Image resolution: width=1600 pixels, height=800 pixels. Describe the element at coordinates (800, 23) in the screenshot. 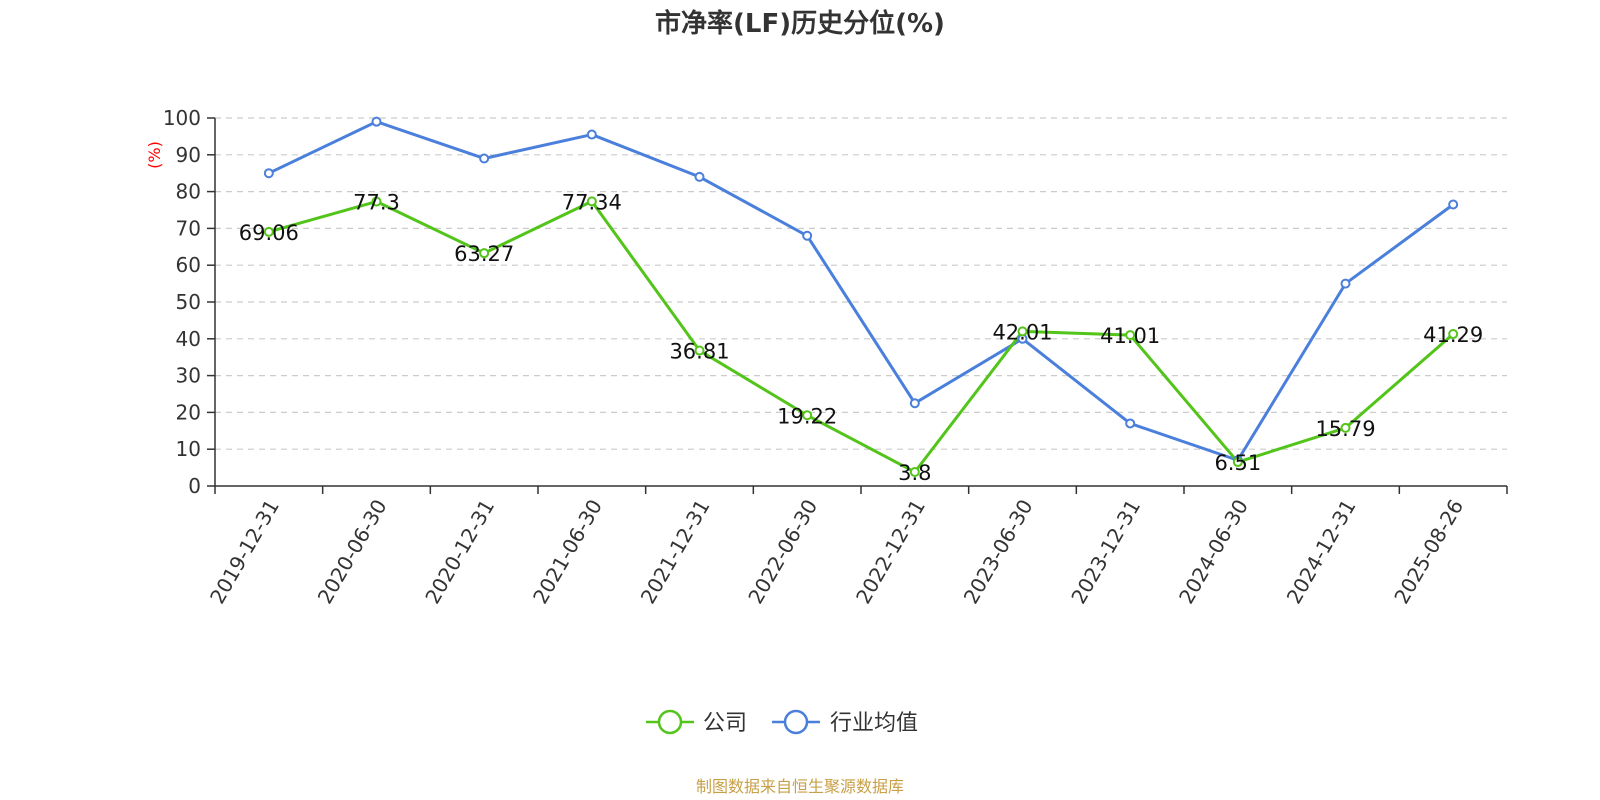

I see `chart-title: 市净率(LF)历史分位(%)` at that location.